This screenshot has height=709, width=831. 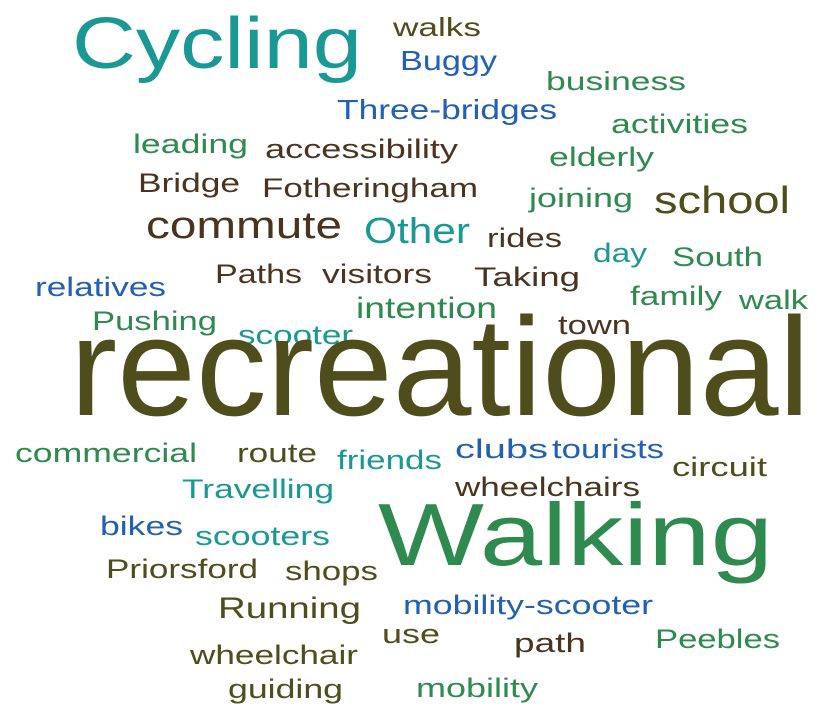 What do you see at coordinates (370, 188) in the screenshot?
I see `word: Fotheringham` at bounding box center [370, 188].